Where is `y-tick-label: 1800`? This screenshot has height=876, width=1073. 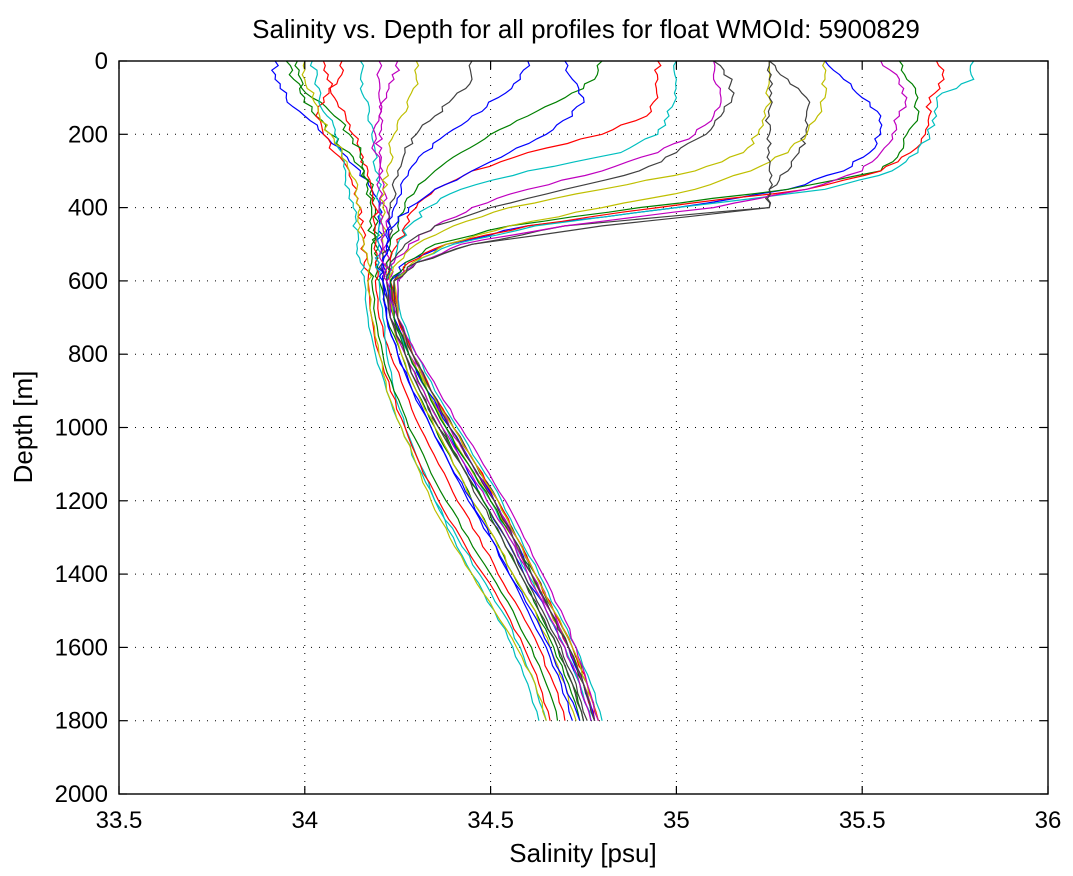
y-tick-label: 1800 is located at coordinates (81, 721).